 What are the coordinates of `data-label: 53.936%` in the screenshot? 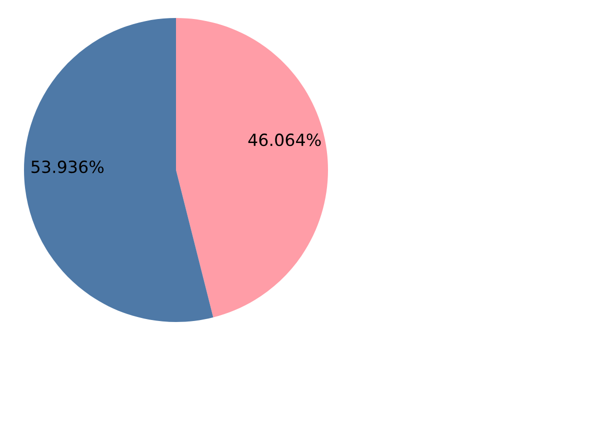 It's located at (68, 167).